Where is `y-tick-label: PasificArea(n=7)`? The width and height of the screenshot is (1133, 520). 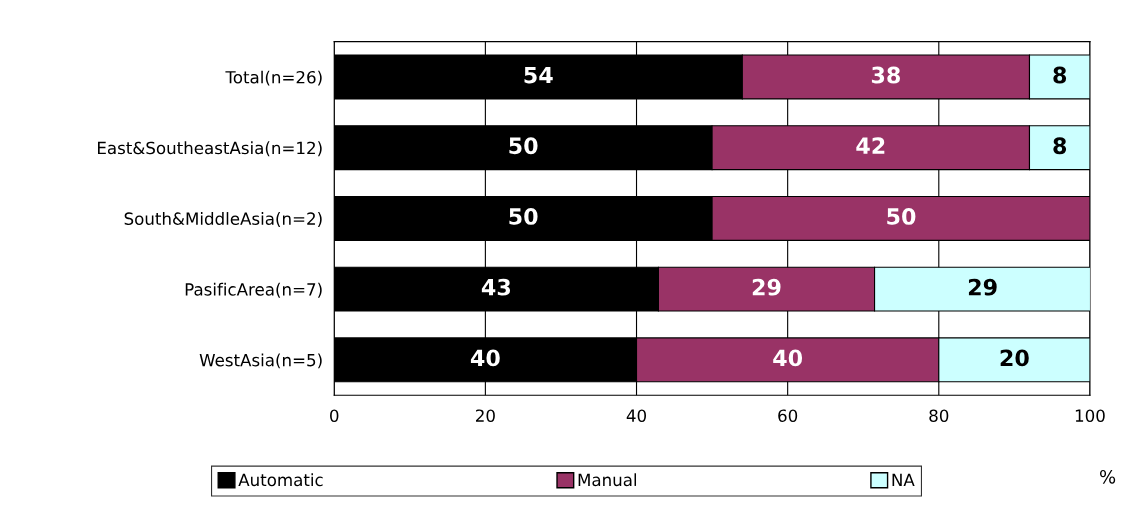 y-tick-label: PasificArea(n=7) is located at coordinates (253, 290).